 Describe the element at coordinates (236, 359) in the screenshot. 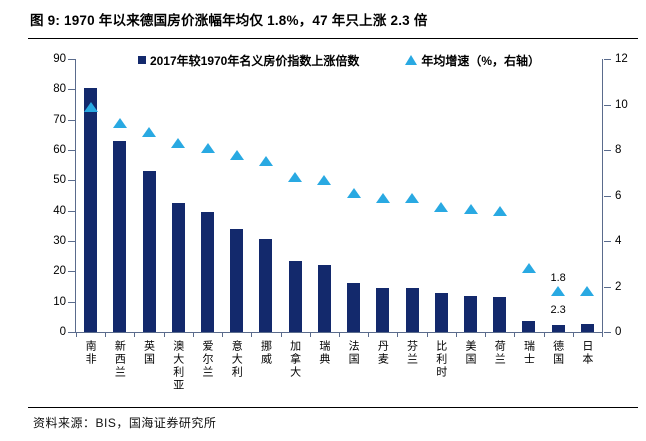

I see `x-axis-category-label: 意大利` at that location.